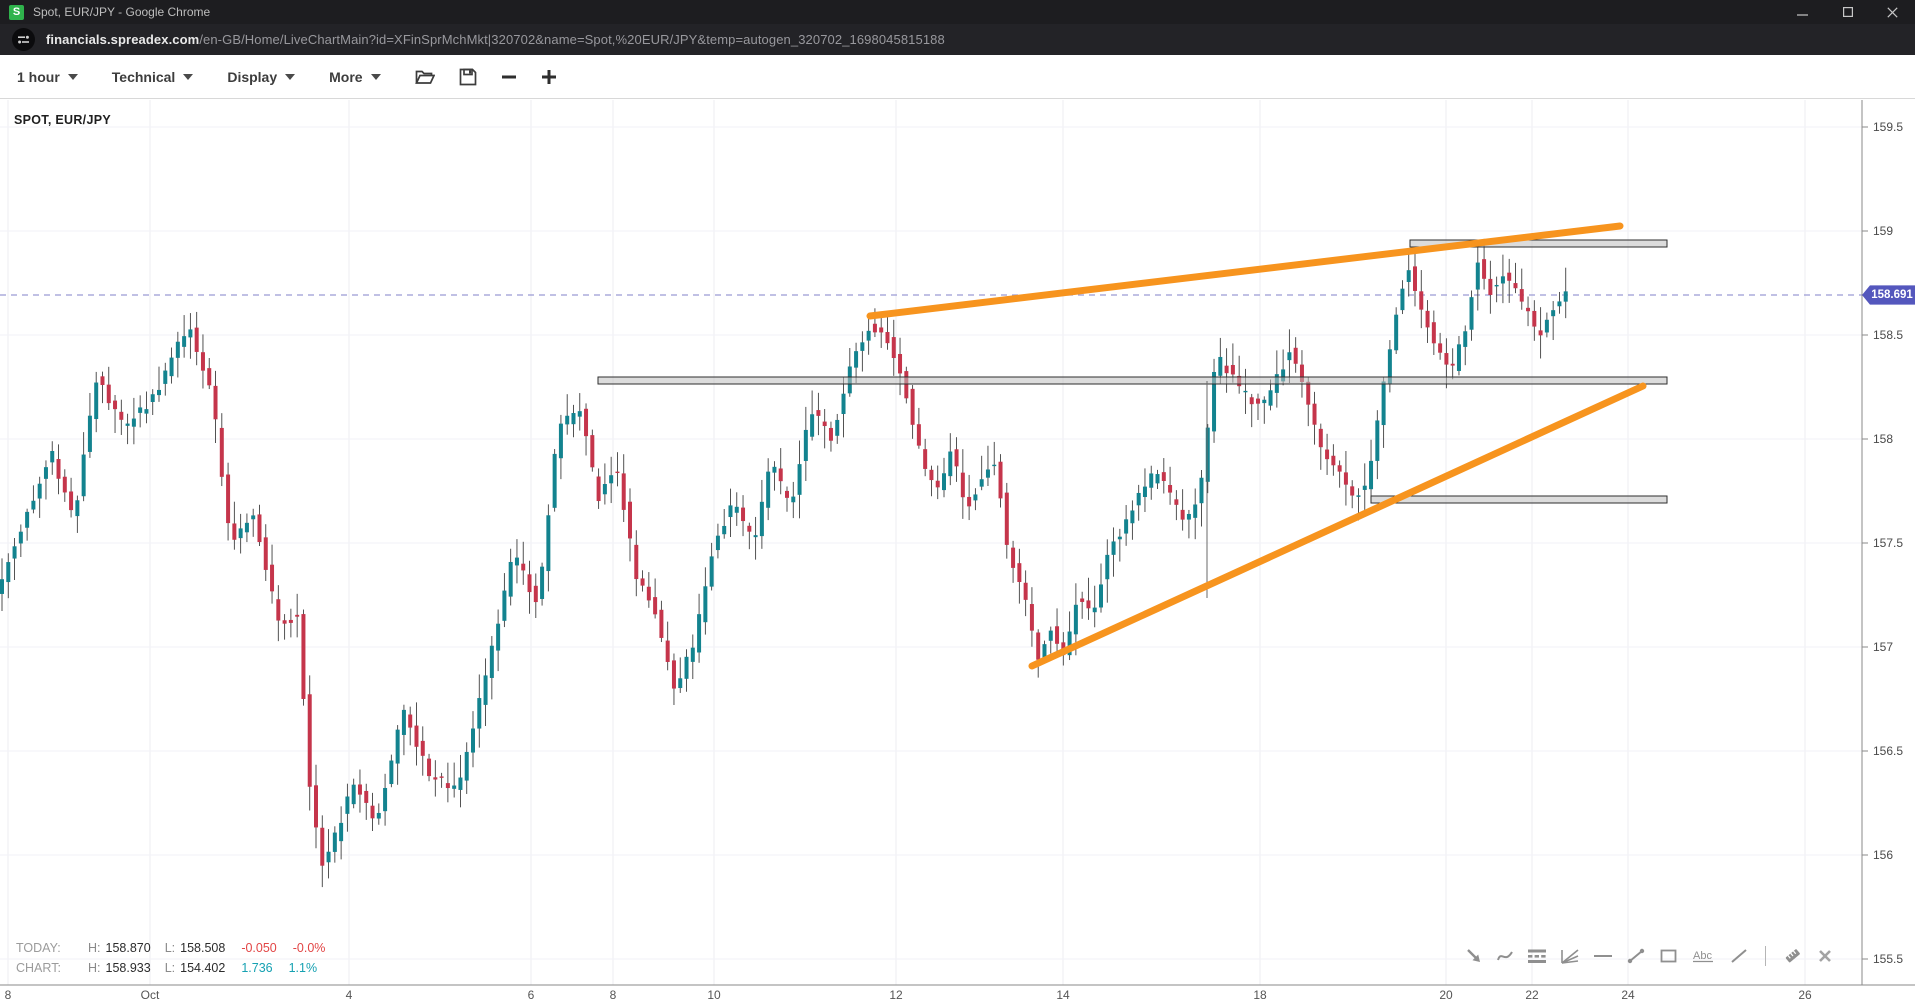  I want to click on price-tick-label: 157.5, so click(1888, 543).